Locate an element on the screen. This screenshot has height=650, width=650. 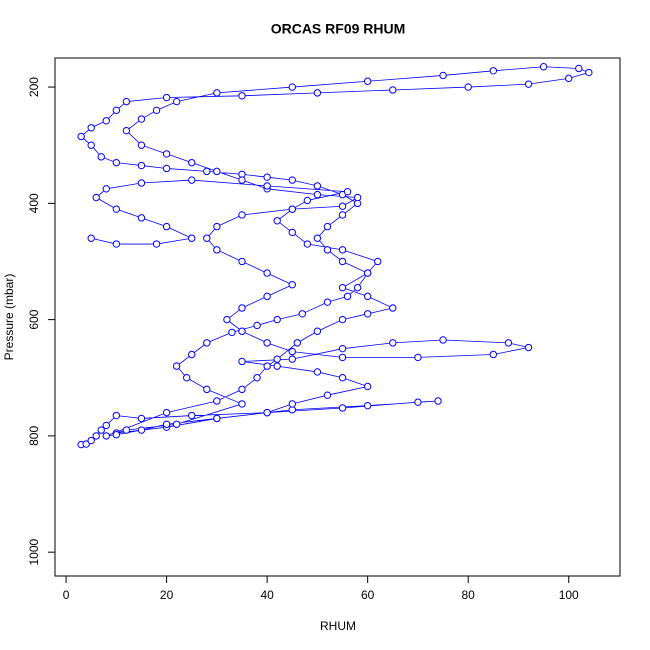
y-axis-label: Pressure (mbar) is located at coordinates (9, 317).